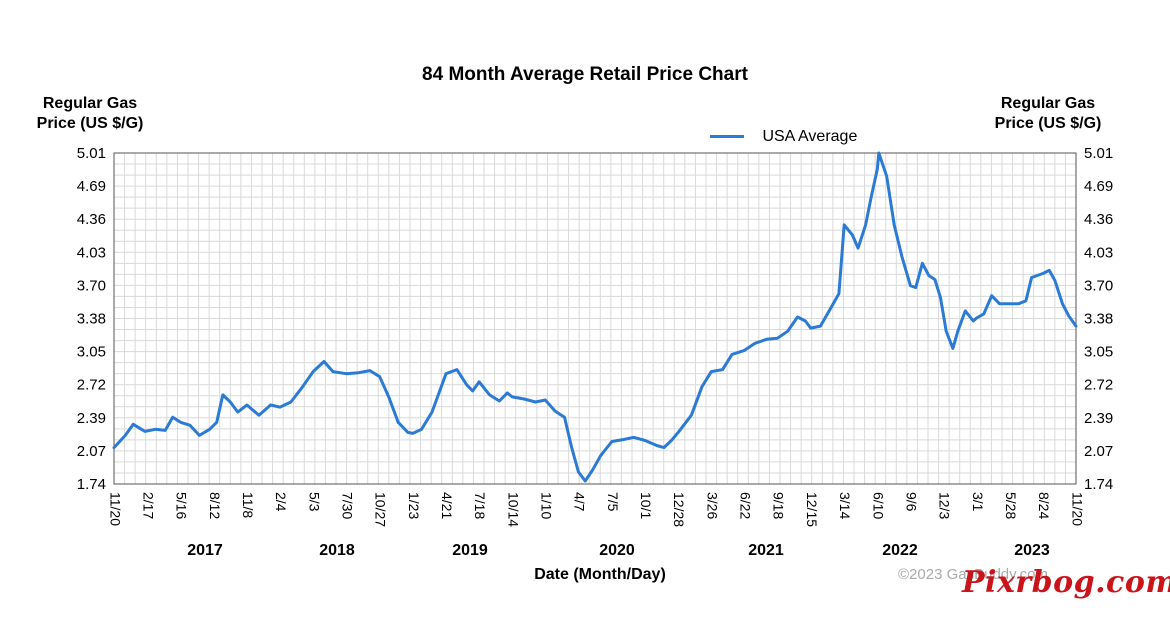 The image size is (1170, 619). What do you see at coordinates (900, 550) in the screenshot?
I see `year-label: 2022` at bounding box center [900, 550].